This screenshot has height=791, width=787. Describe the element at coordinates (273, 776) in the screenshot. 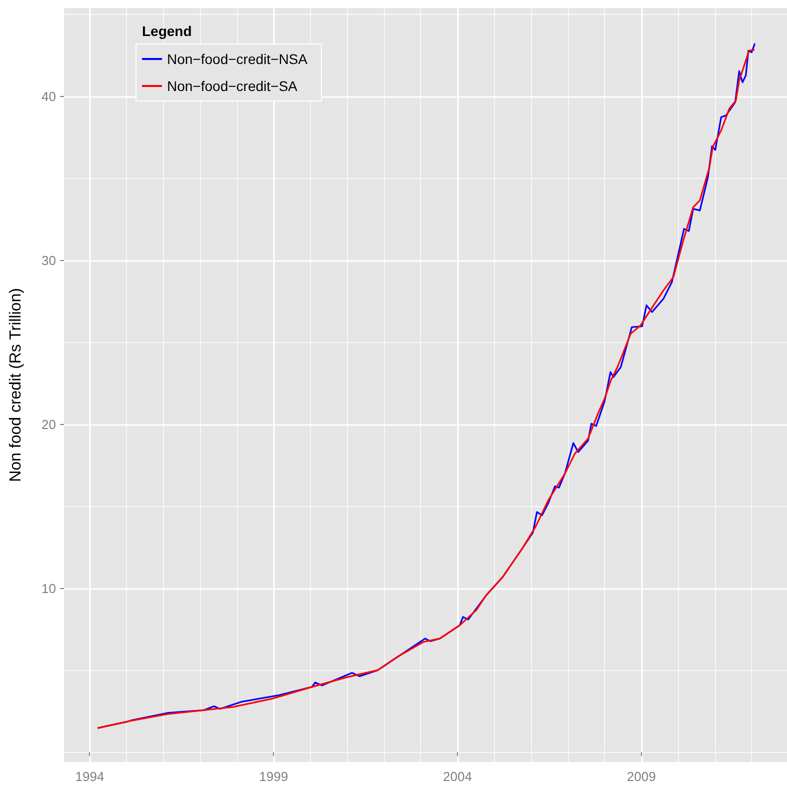

I see `x-tick-label: 1999` at that location.